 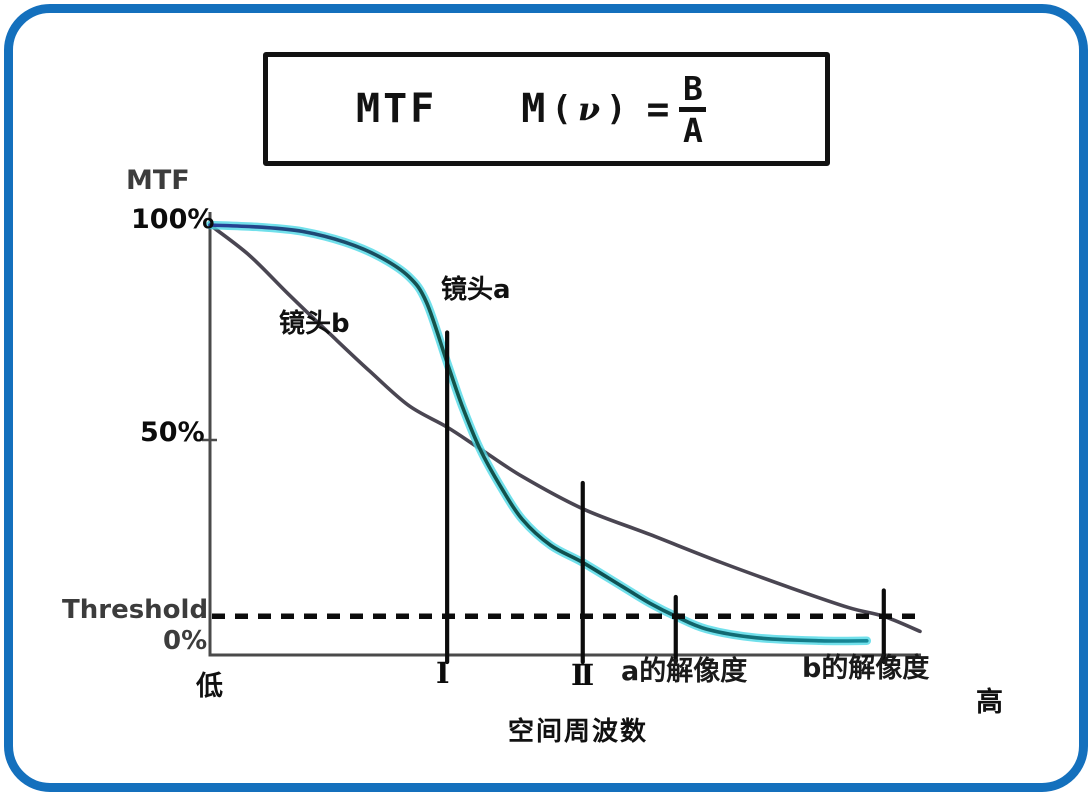 I want to click on lens-b-curve-label: 镜头b, so click(x=314, y=324).